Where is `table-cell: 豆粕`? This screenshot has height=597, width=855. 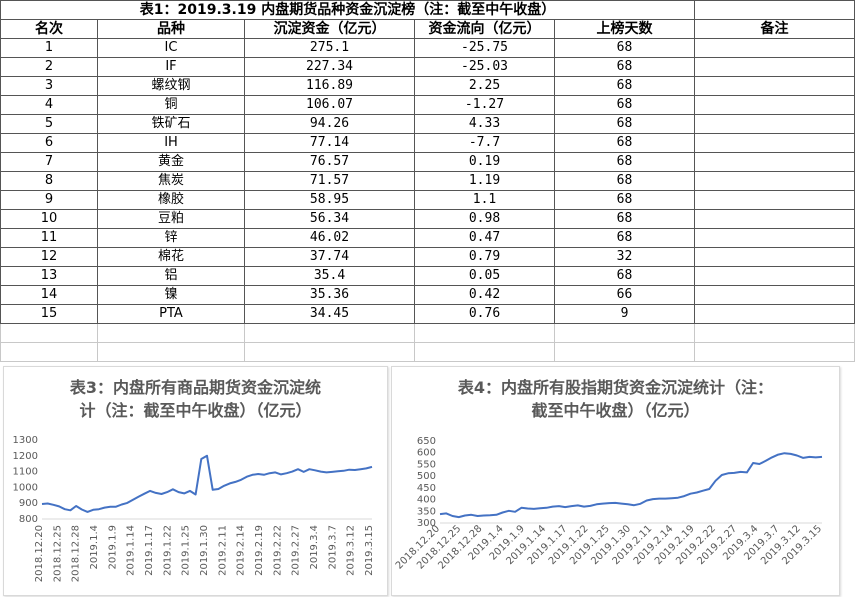 table-cell: 豆粕 is located at coordinates (171, 219).